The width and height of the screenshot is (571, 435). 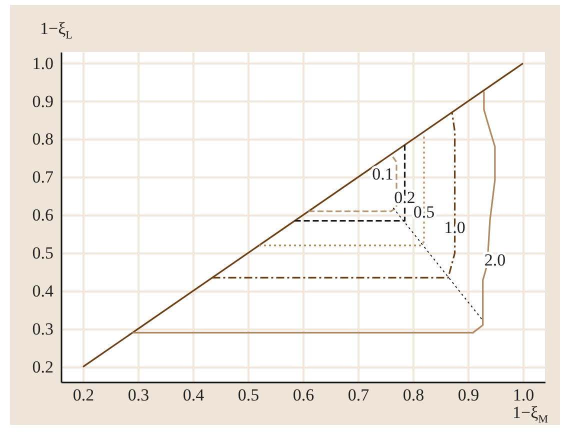 I want to click on x-tick-label: 0.9, so click(x=469, y=395).